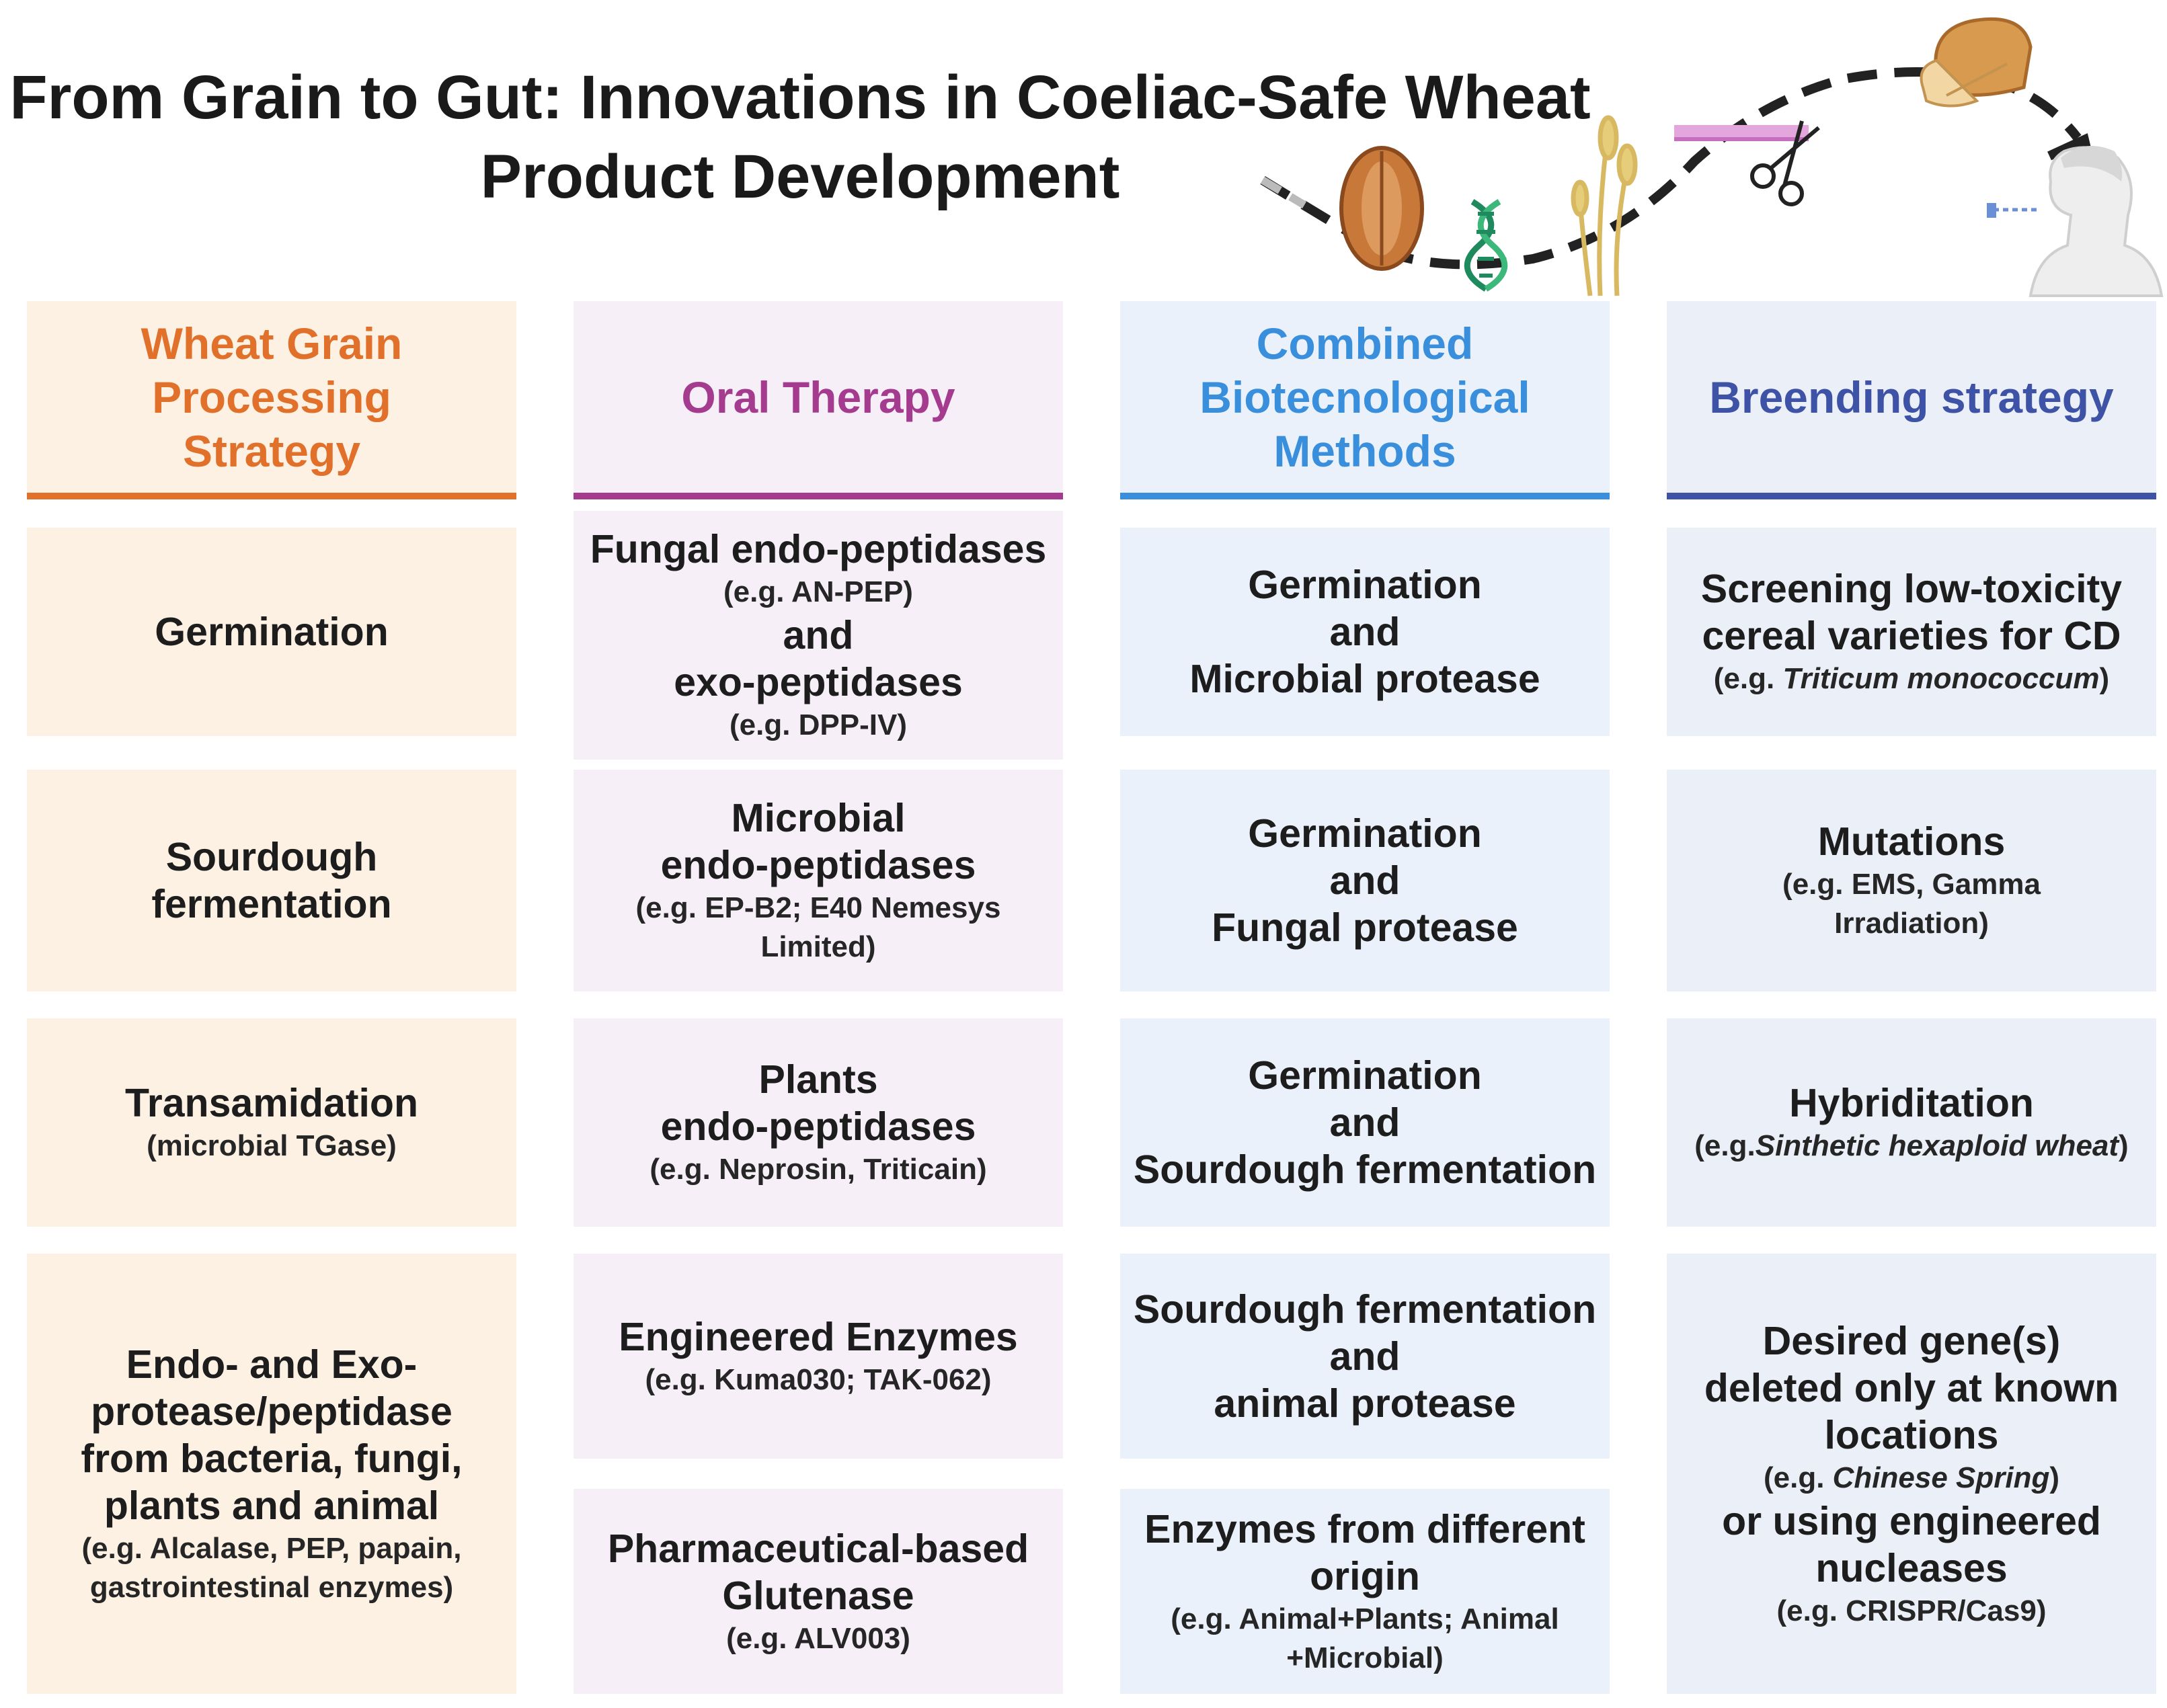 This screenshot has width=2167, height=1708. I want to click on cell-main: Fungal endo-peptidases, so click(818, 549).